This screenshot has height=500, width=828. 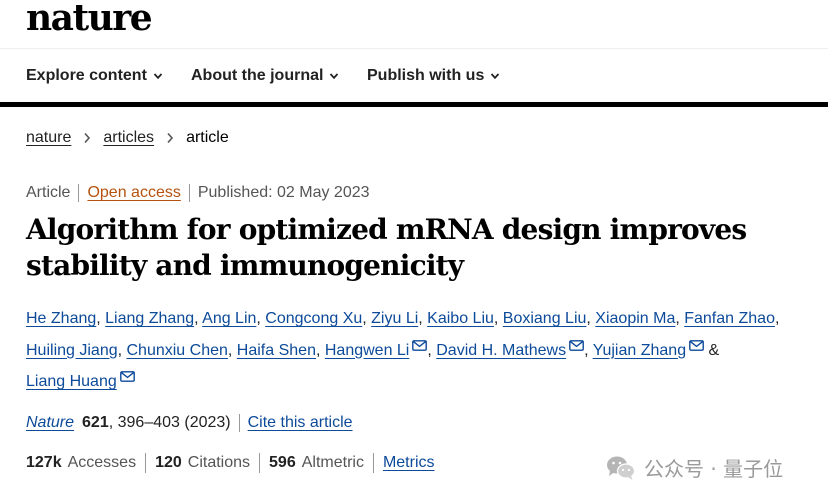 I want to click on metrics-link: Metrics, so click(x=408, y=462).